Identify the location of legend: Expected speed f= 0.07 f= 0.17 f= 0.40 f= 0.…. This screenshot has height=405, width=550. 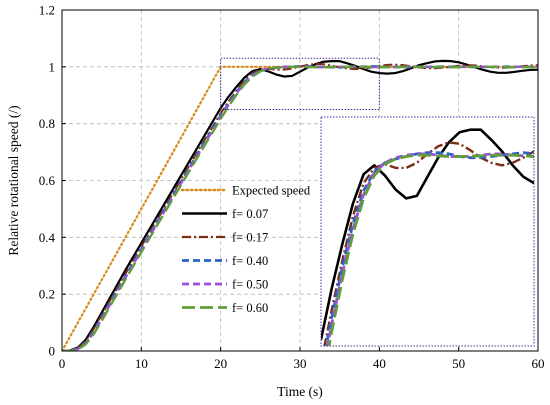
(245, 249).